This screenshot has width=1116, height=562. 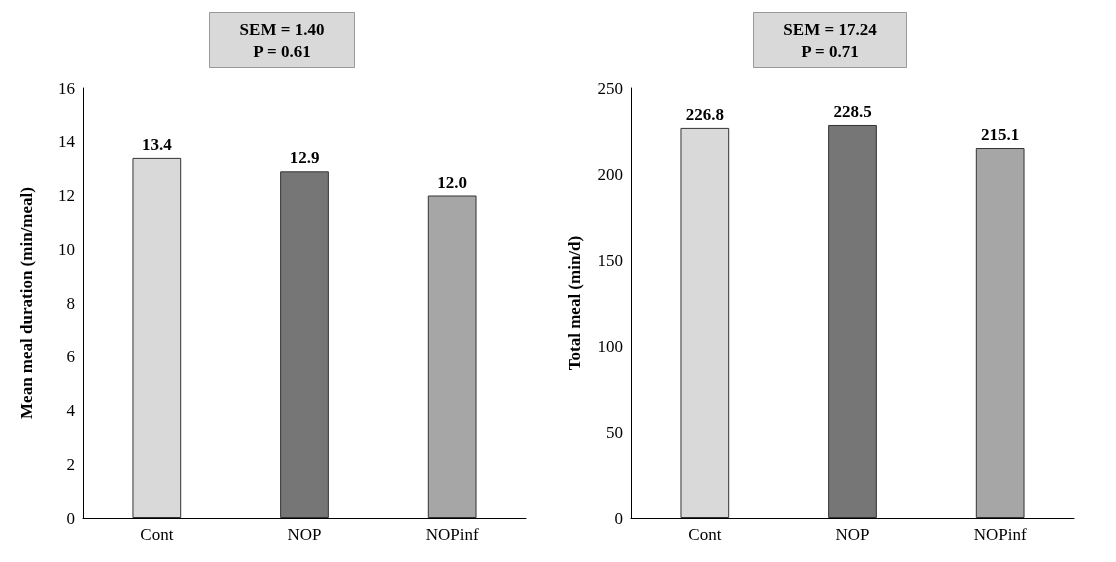 What do you see at coordinates (282, 29) in the screenshot?
I see `text: SEM = 1.40` at bounding box center [282, 29].